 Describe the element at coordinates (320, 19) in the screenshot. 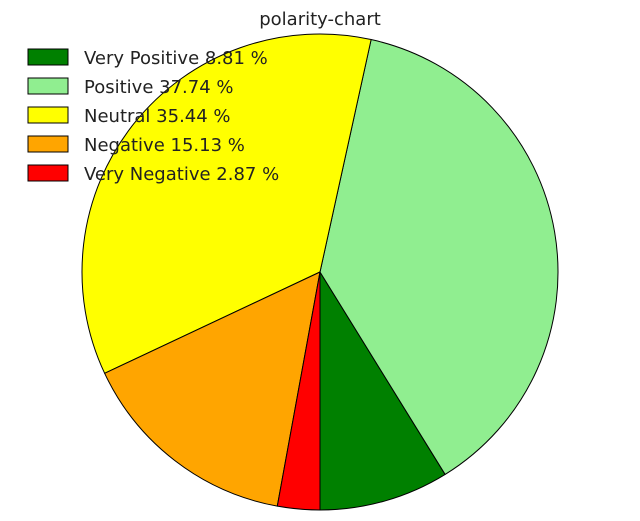

I see `chart-title: polarity-chart` at that location.